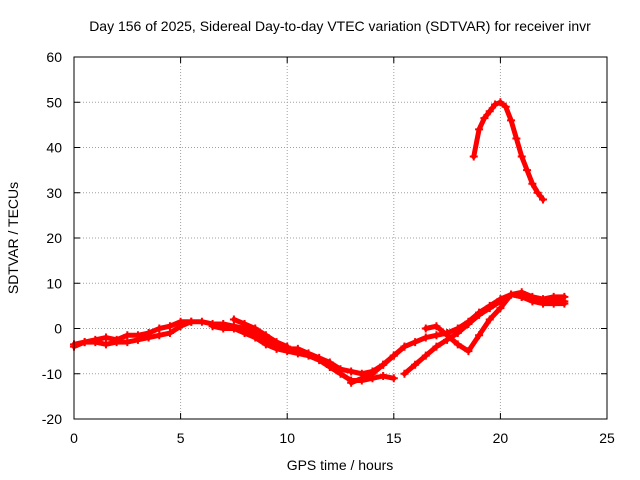 This screenshot has height=480, width=640. What do you see at coordinates (54, 102) in the screenshot?
I see `y-tick-label: 50` at bounding box center [54, 102].